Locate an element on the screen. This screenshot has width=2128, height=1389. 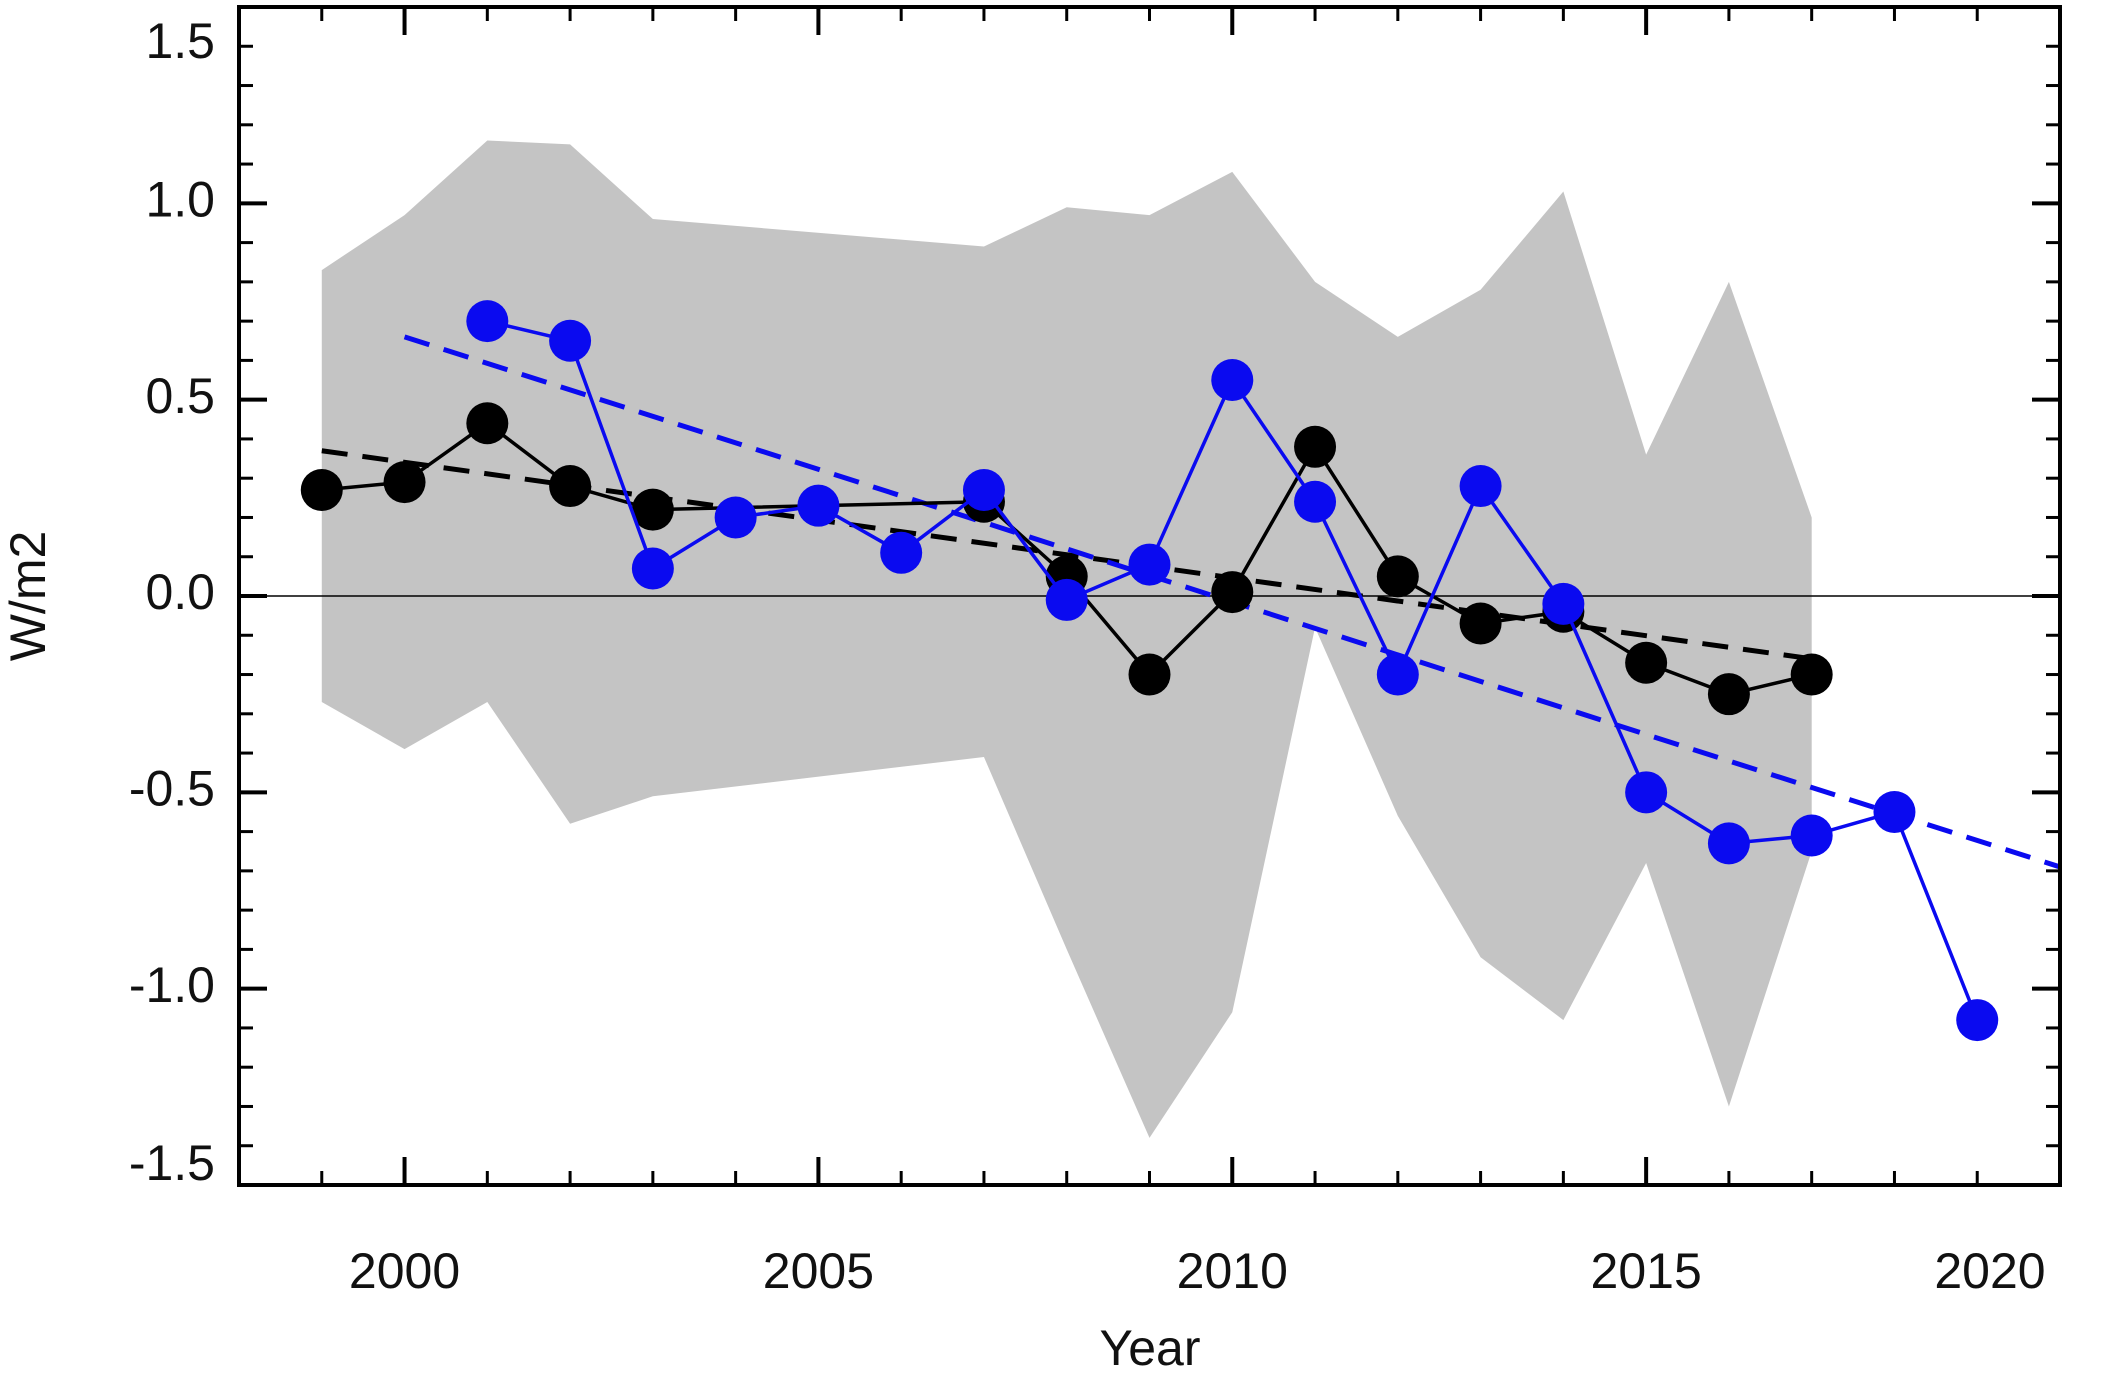
x-axis-label: Year is located at coordinates (1149, 1348).